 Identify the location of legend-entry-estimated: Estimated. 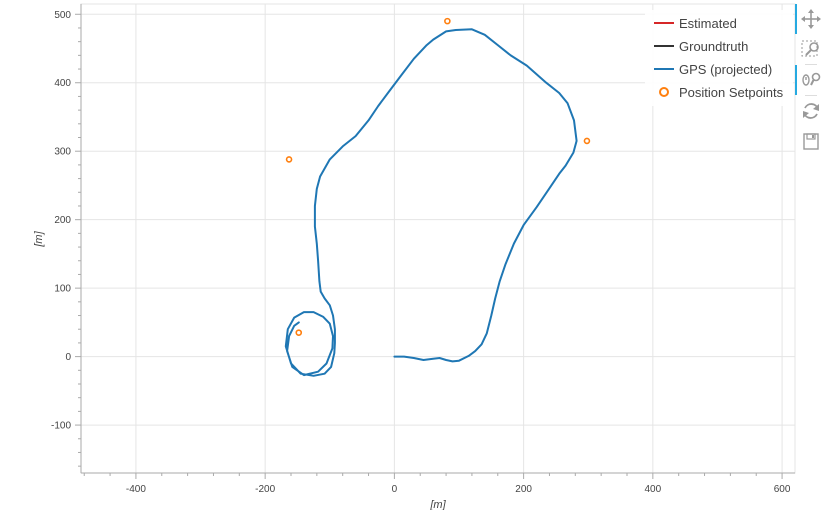
(695, 23).